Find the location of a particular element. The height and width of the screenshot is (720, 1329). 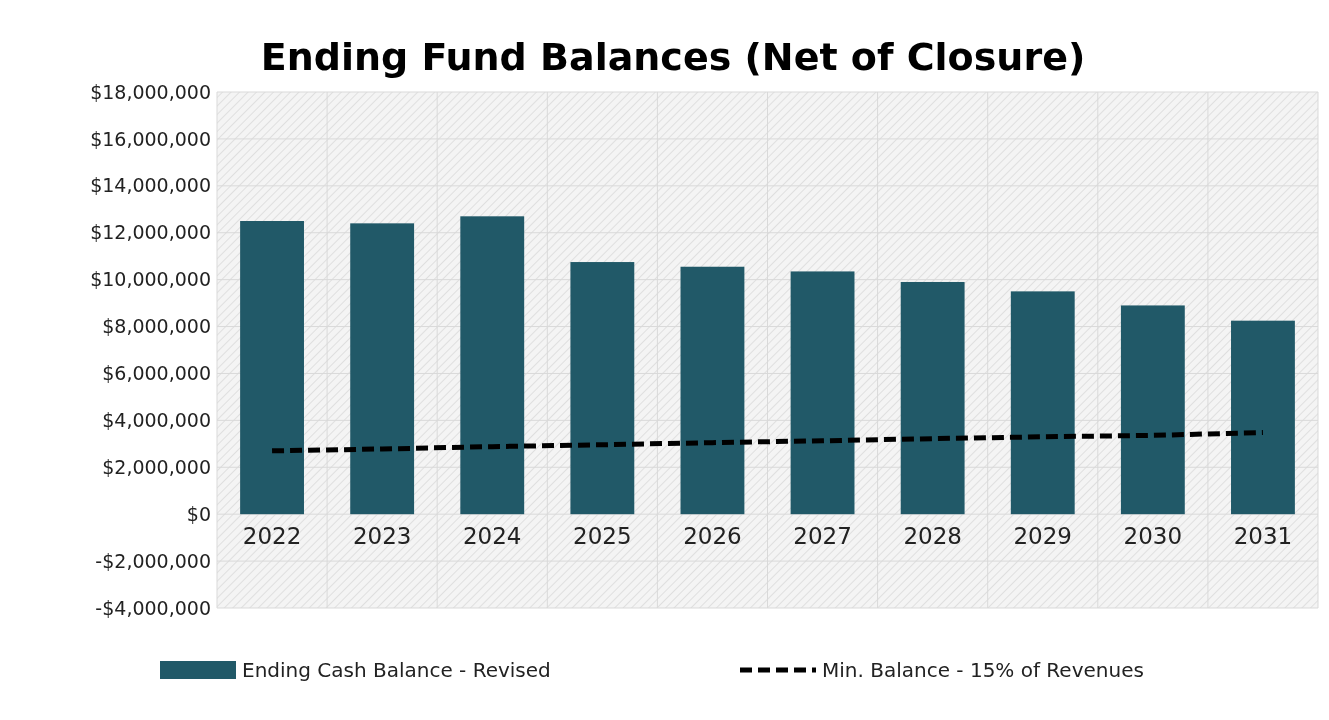

y-tick-label: $18,000,000 is located at coordinates (150, 91).